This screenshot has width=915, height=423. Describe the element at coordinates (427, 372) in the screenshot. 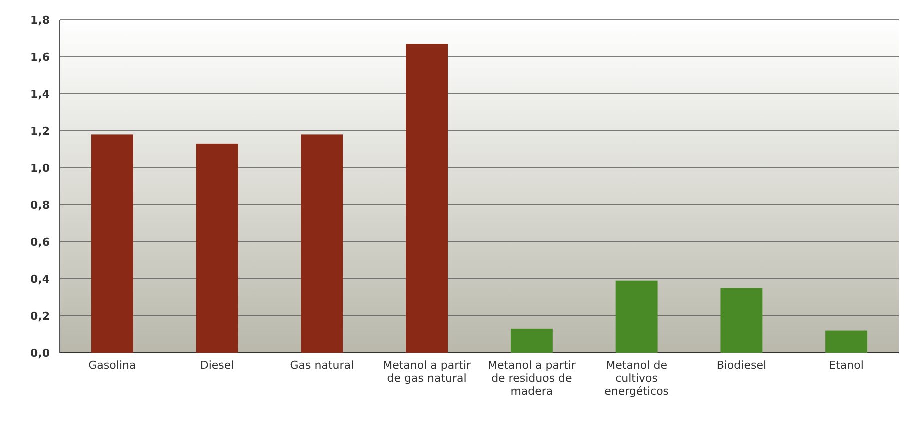

I see `x-tick-label: Metanol a partir de gas natural` at that location.